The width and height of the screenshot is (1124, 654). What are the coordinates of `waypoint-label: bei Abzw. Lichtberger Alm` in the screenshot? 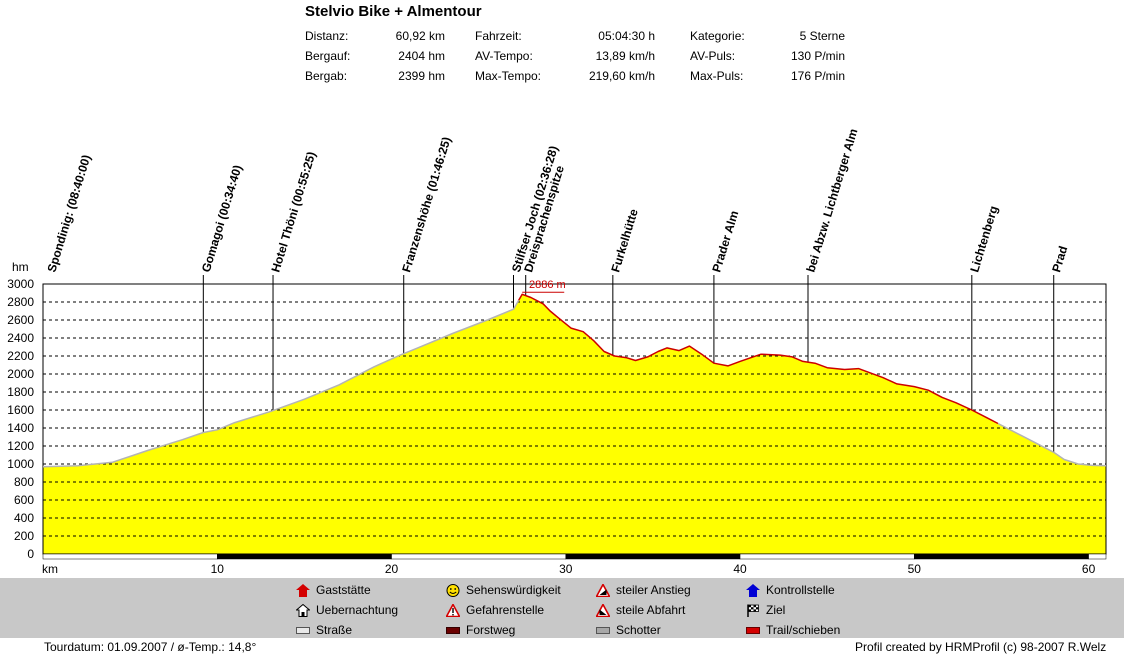 It's located at (831, 200).